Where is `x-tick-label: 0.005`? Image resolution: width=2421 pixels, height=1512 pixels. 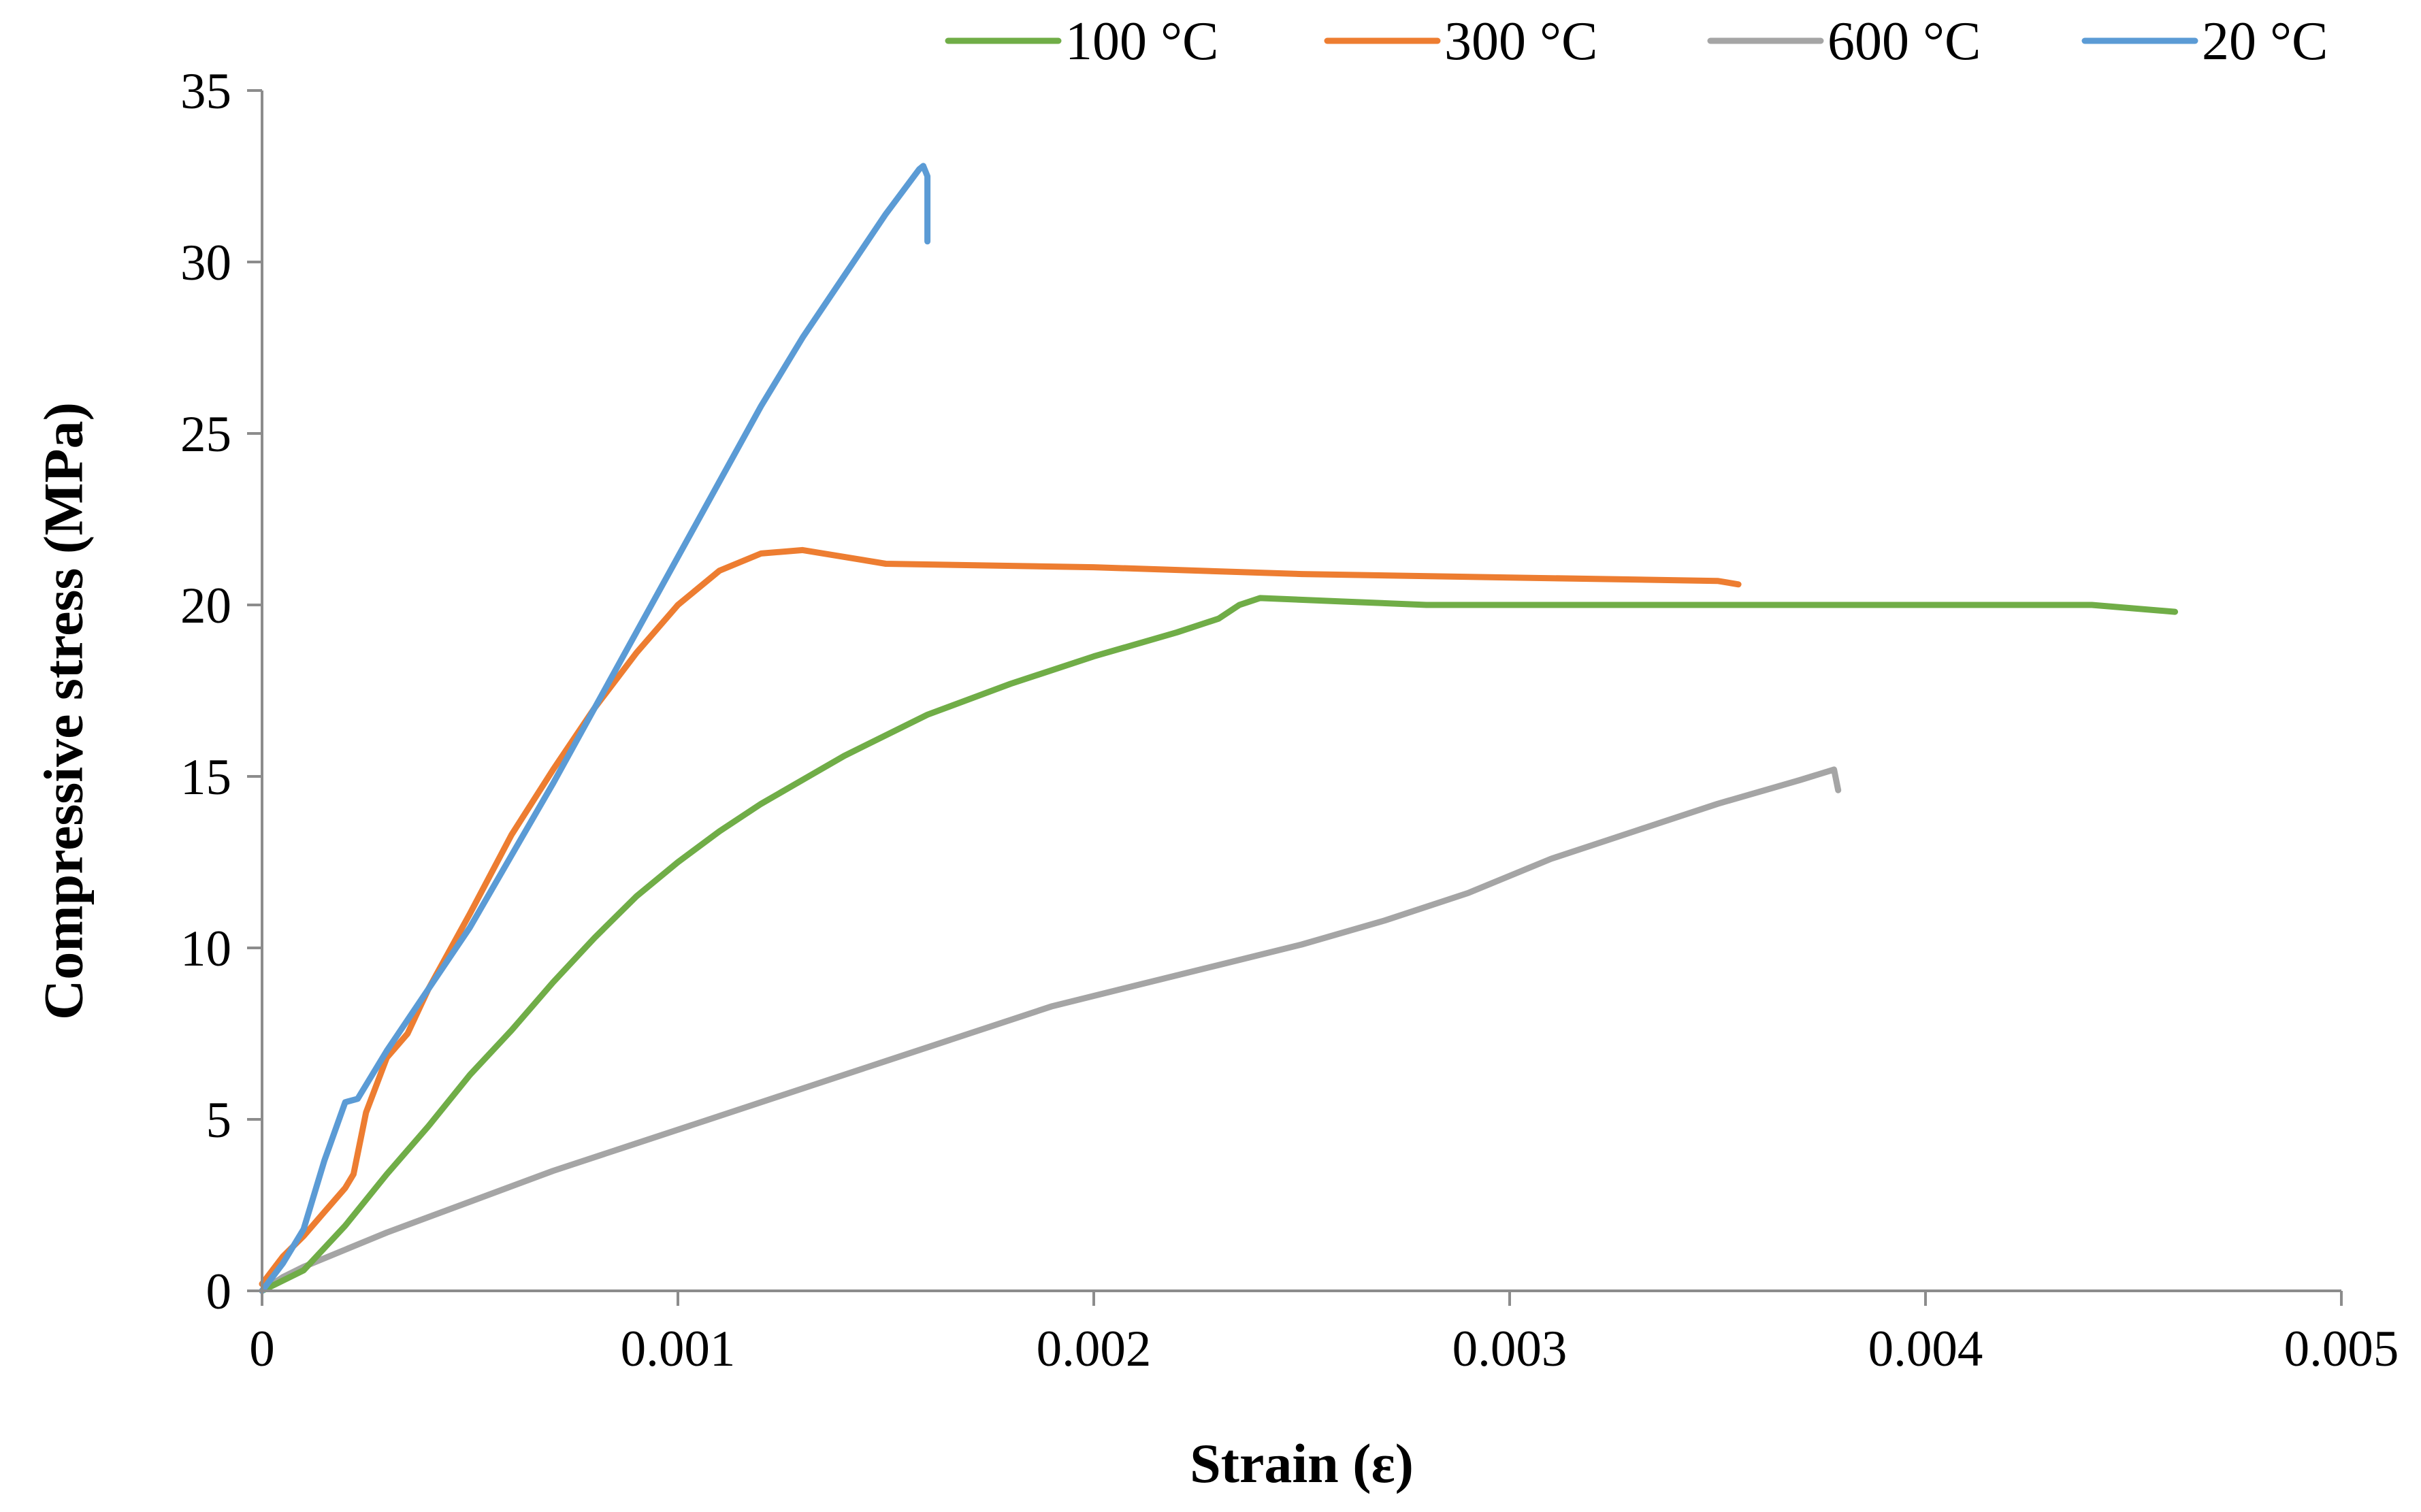 x-tick-label: 0.005 is located at coordinates (2341, 1349).